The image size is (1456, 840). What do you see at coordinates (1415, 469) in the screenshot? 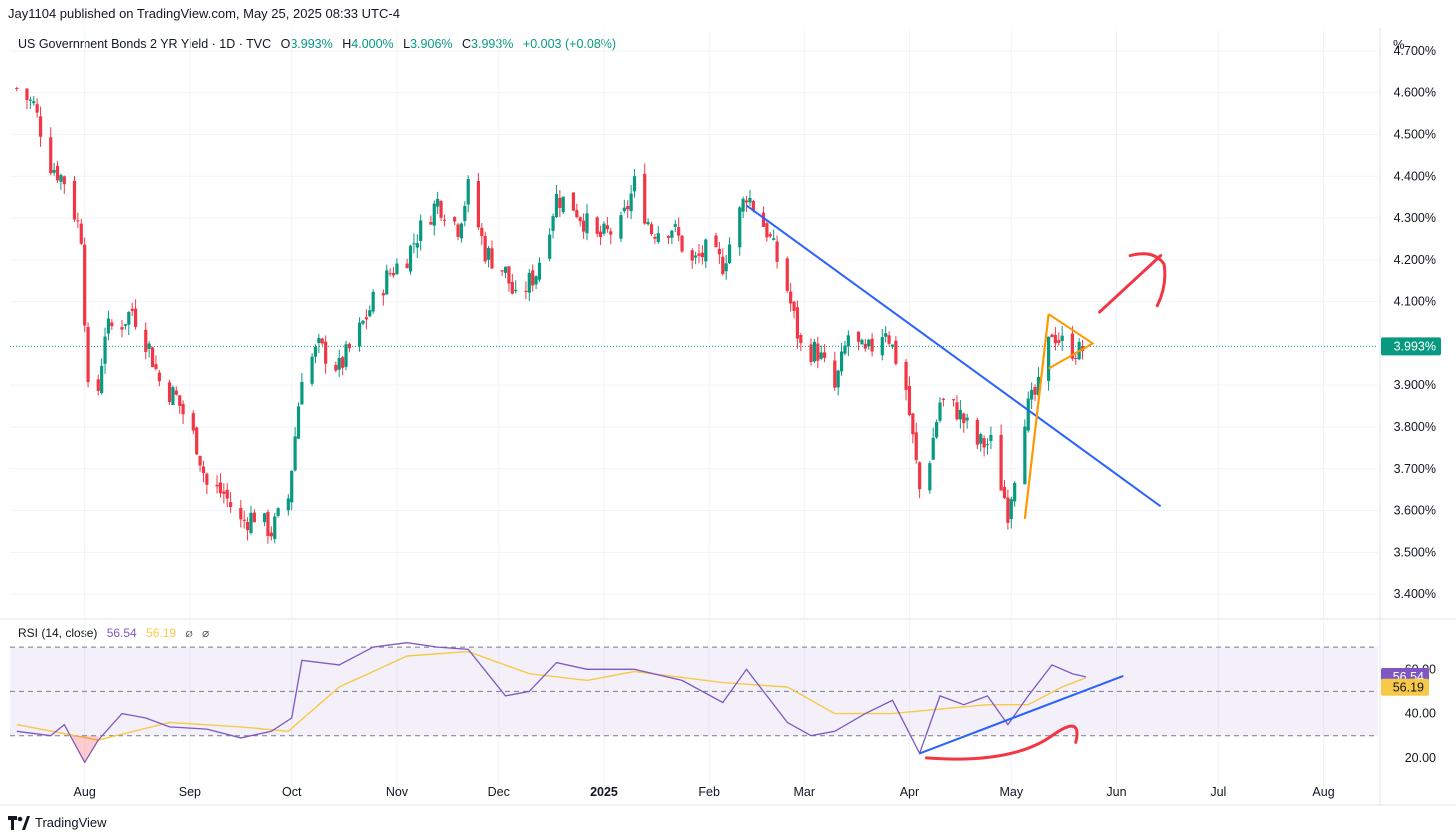
I see `price-tick-label: 3.700%` at bounding box center [1415, 469].